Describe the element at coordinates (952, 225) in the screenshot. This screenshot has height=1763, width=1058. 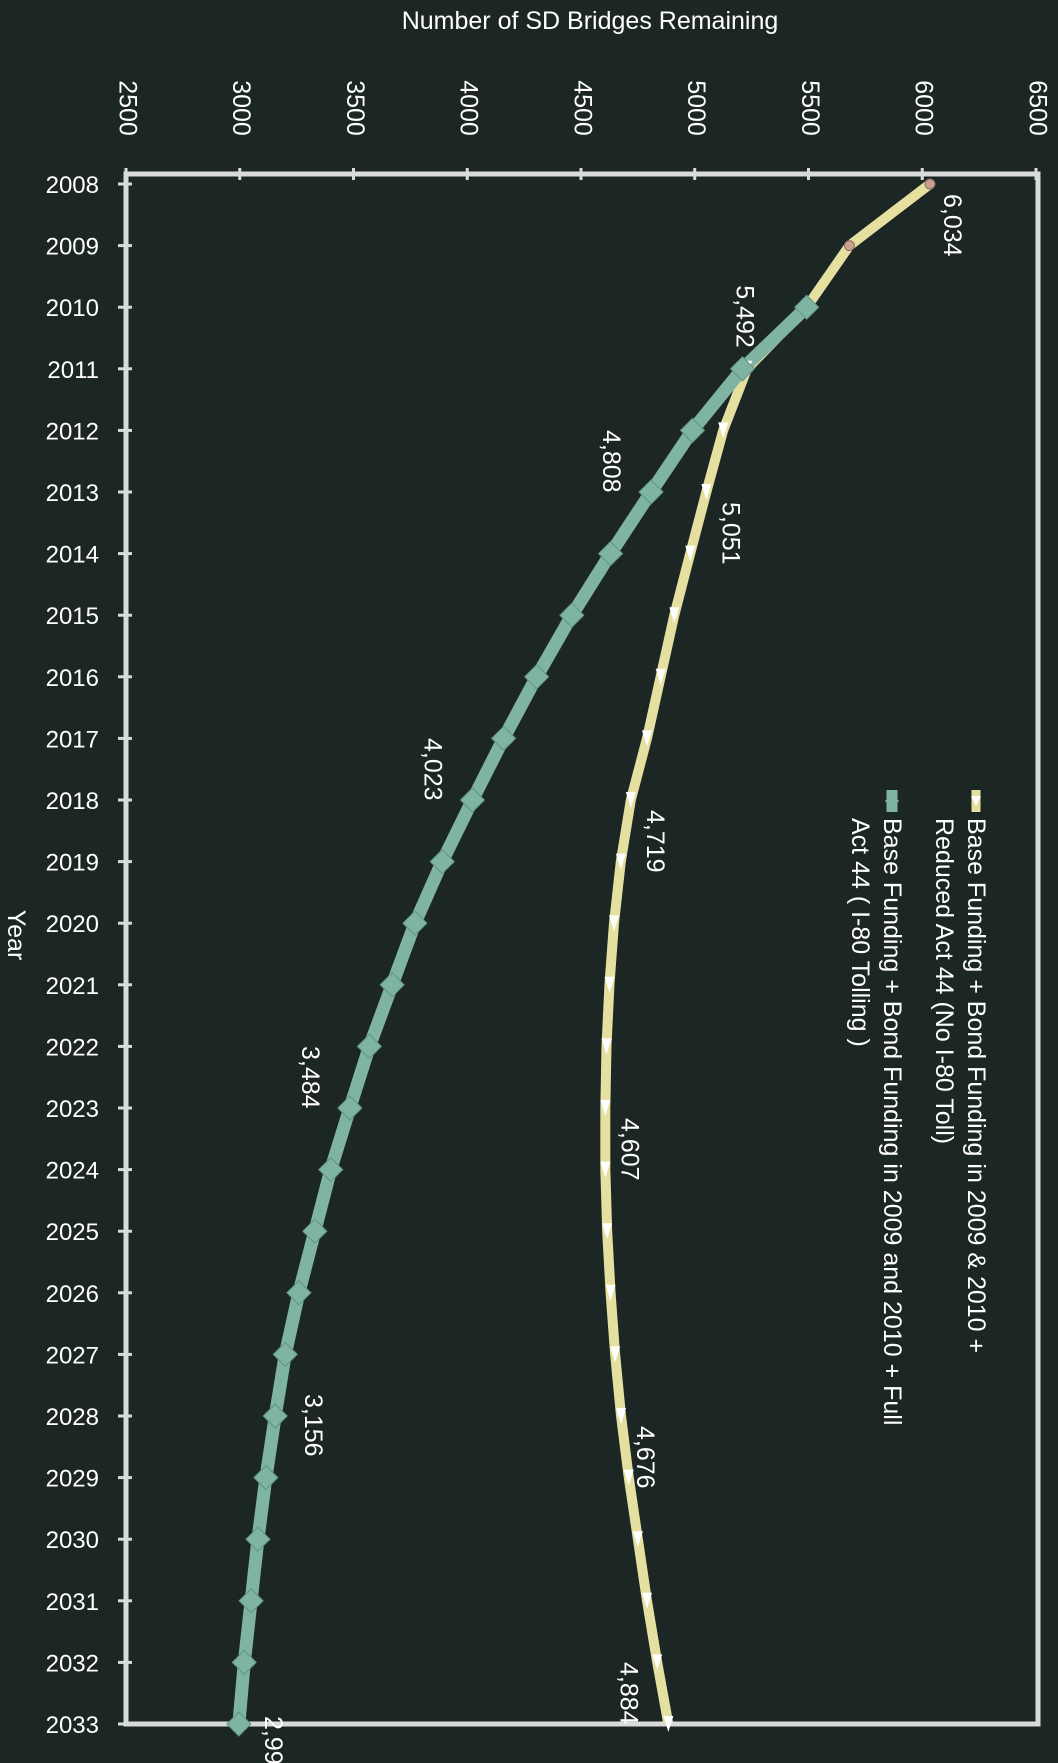
I see `data-label: 6,034` at that location.